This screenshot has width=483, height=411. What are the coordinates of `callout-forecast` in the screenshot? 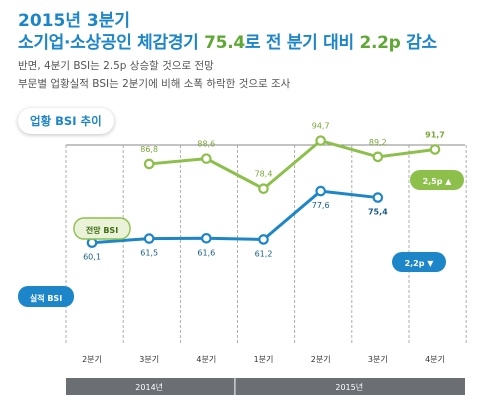 It's located at (437, 180).